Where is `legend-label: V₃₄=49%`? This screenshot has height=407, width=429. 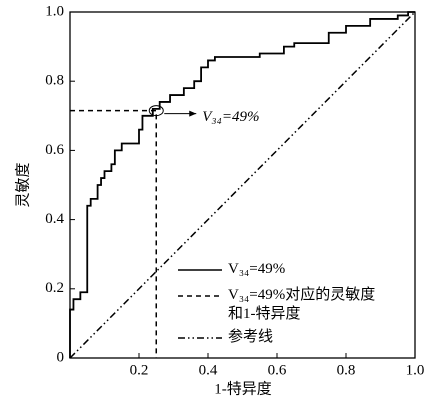
legend-label: V₃₄=49% is located at coordinates (257, 269).